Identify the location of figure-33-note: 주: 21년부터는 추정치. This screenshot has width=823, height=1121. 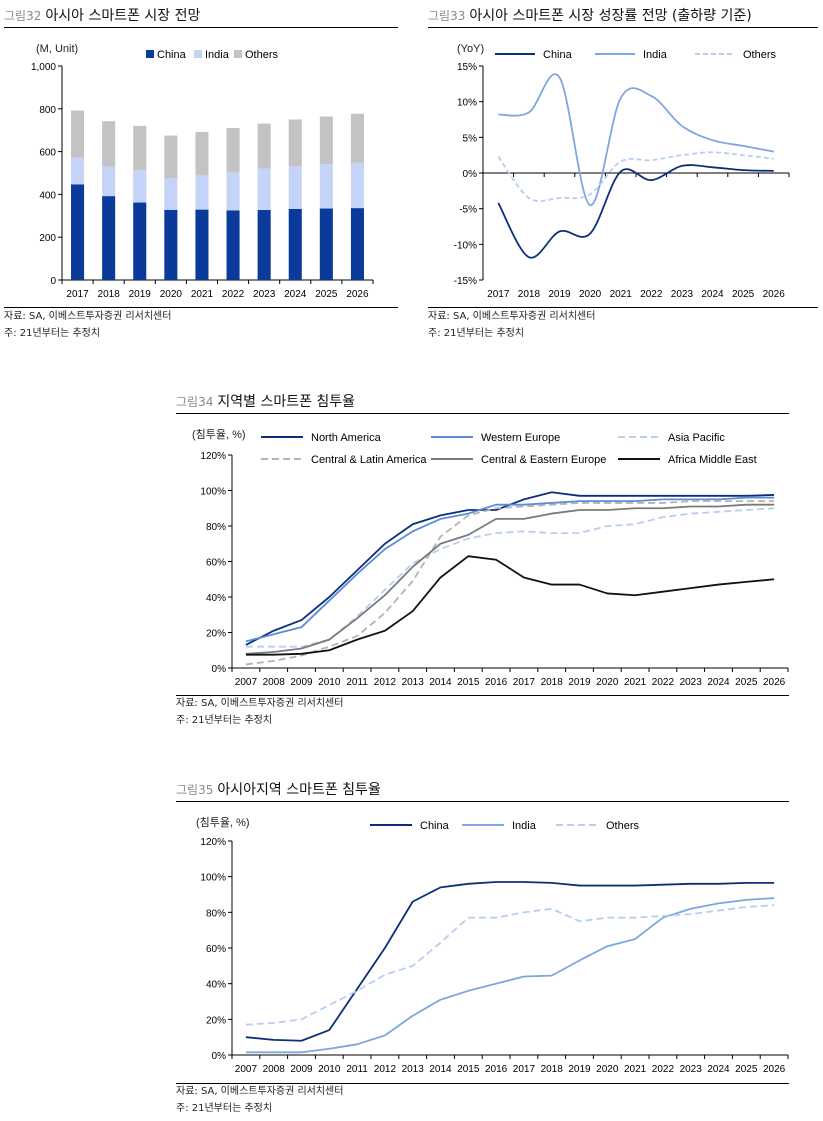
(476, 333).